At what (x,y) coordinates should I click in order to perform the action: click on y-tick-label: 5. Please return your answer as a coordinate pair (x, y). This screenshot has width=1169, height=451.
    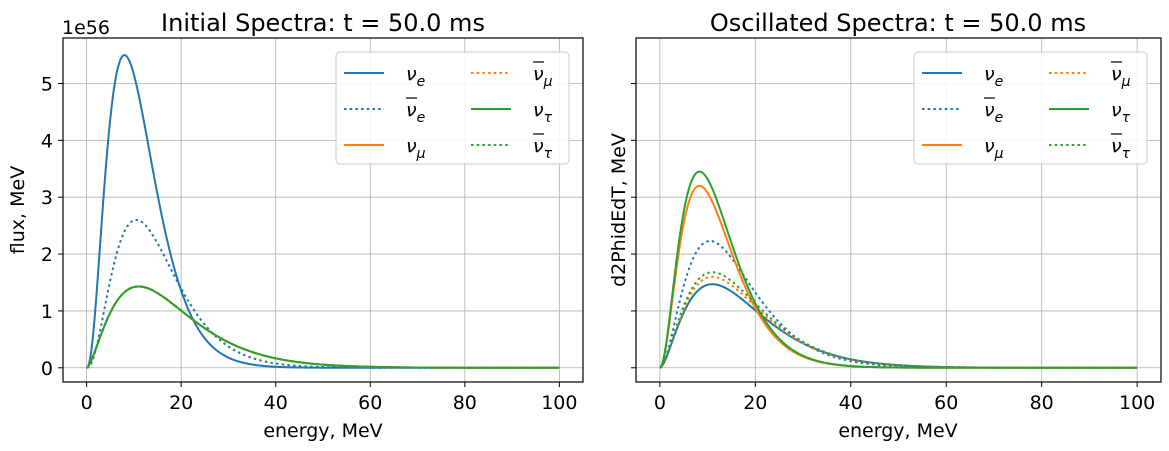
    Looking at the image, I should click on (47, 84).